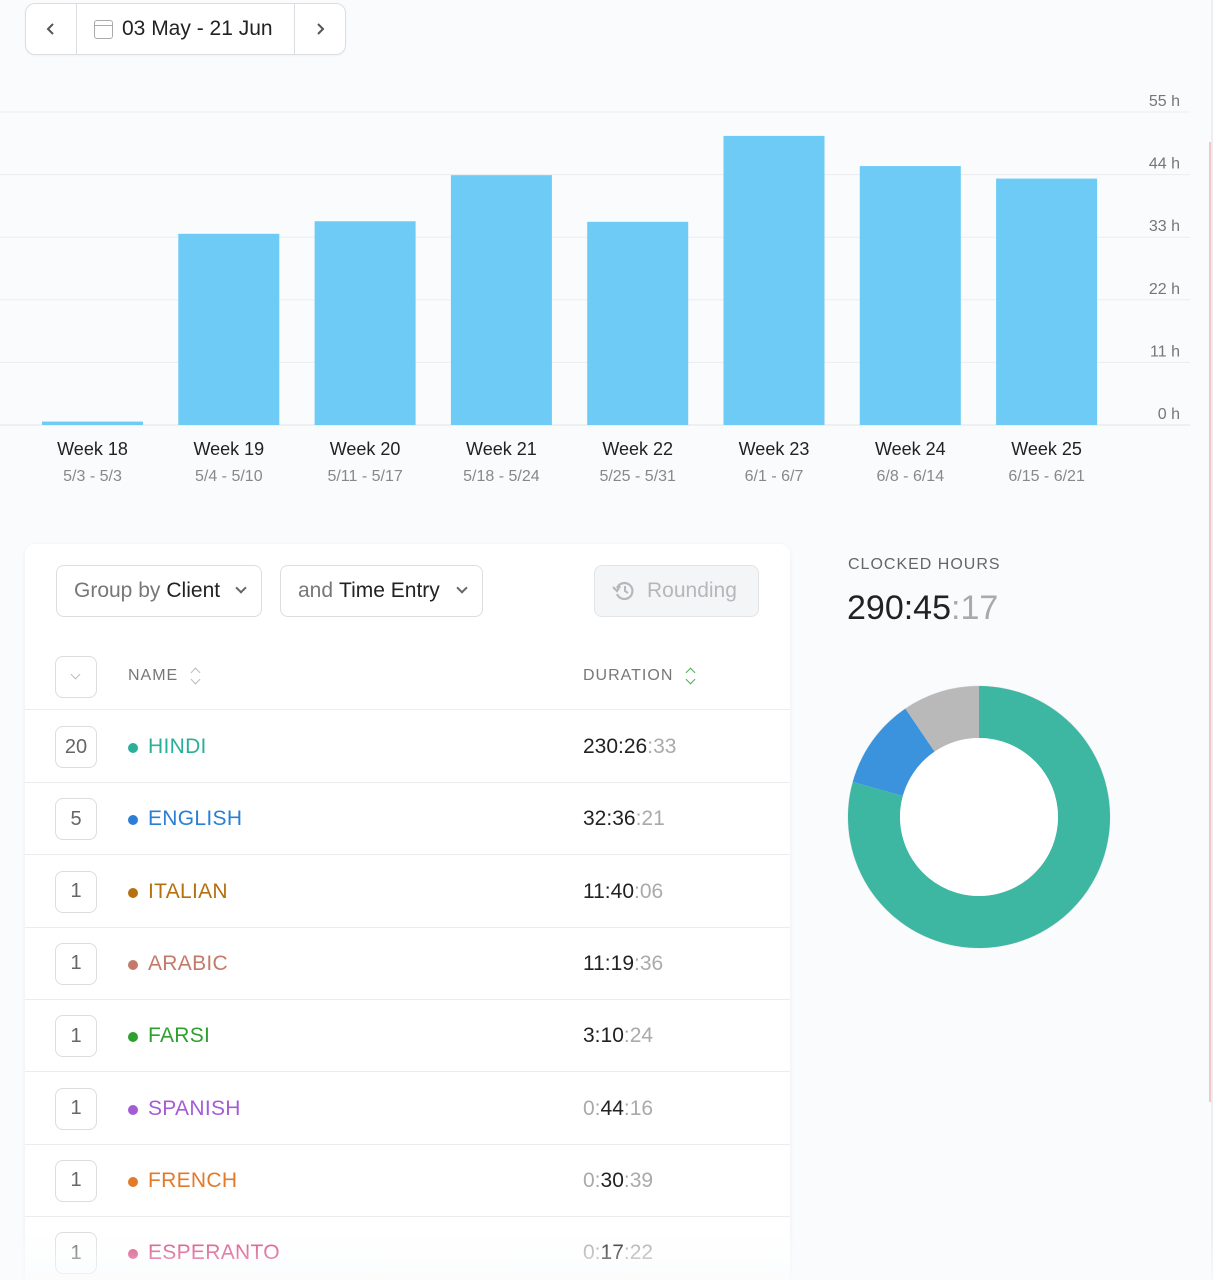 The height and width of the screenshot is (1280, 1213). I want to click on table-row: 1 SPANISH 0:44:16, so click(407, 1109).